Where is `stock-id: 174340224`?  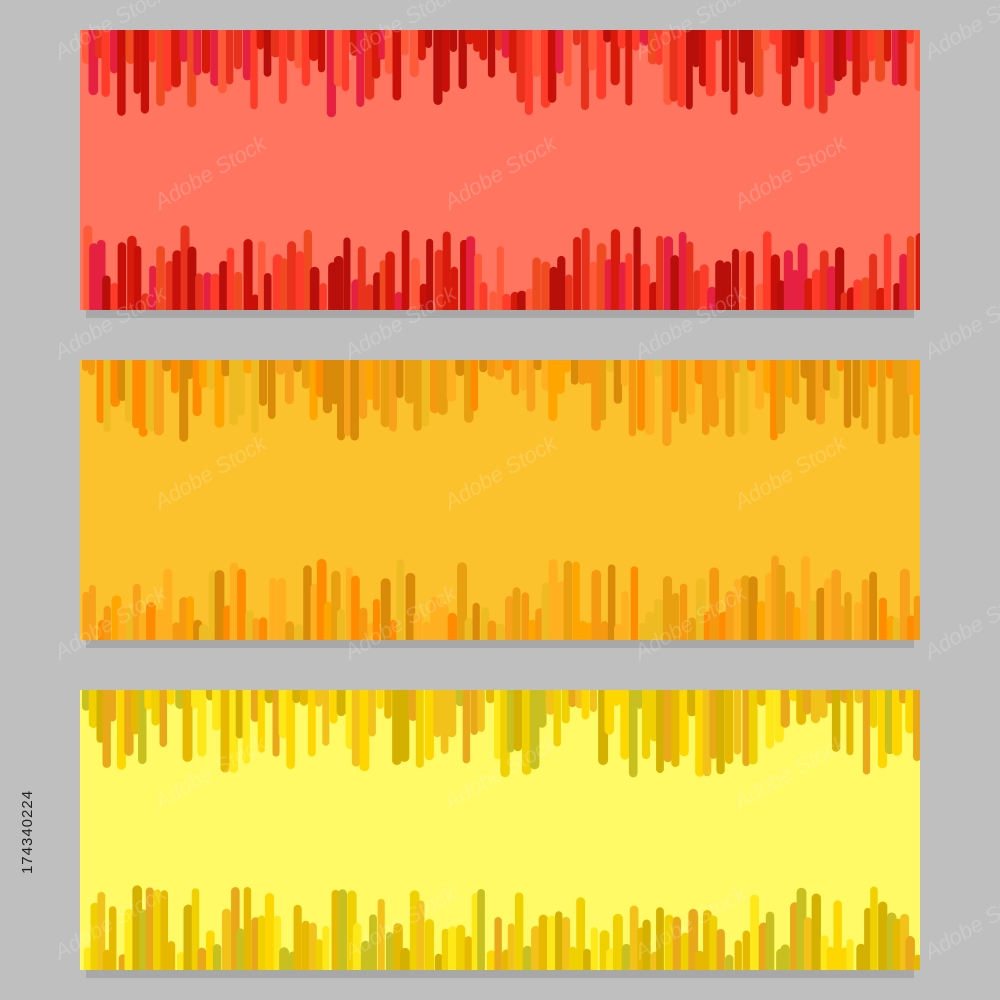
stock-id: 174340224 is located at coordinates (27, 832).